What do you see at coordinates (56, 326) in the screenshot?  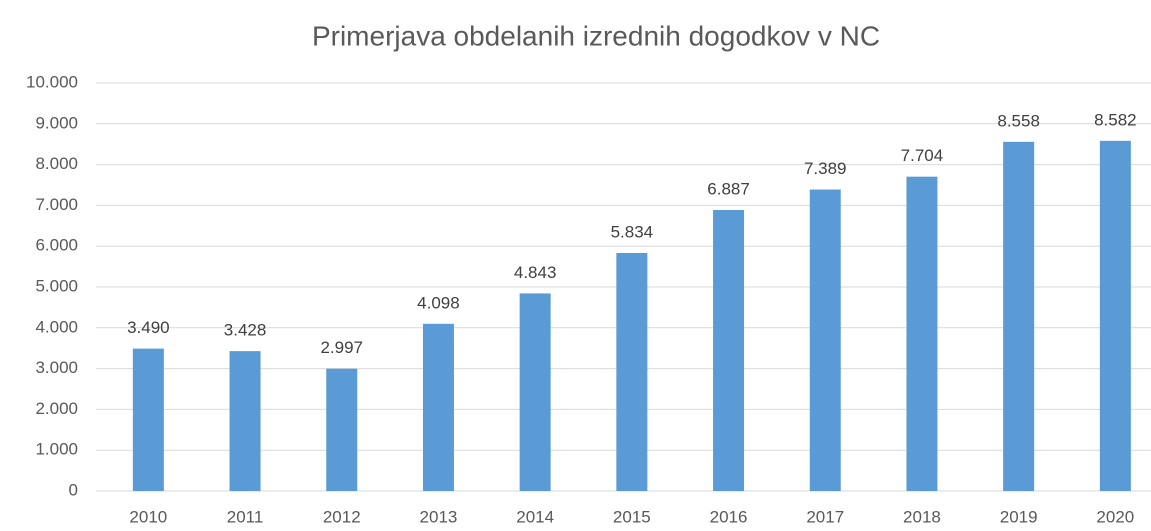 I see `y-tick-label: 4.000` at bounding box center [56, 326].